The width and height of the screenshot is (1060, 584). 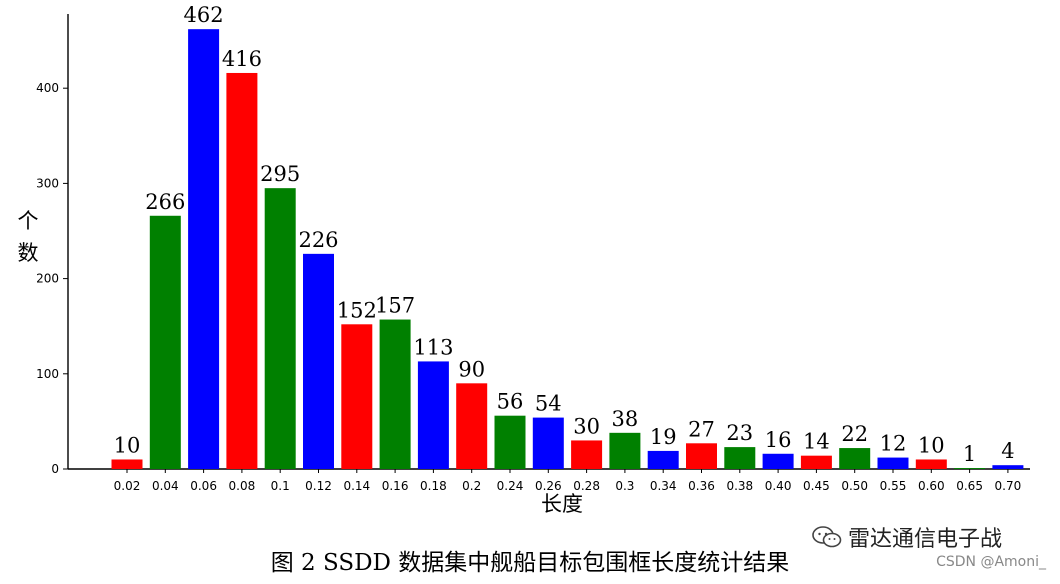 What do you see at coordinates (816, 486) in the screenshot?
I see `x-tick-label: 0.45` at bounding box center [816, 486].